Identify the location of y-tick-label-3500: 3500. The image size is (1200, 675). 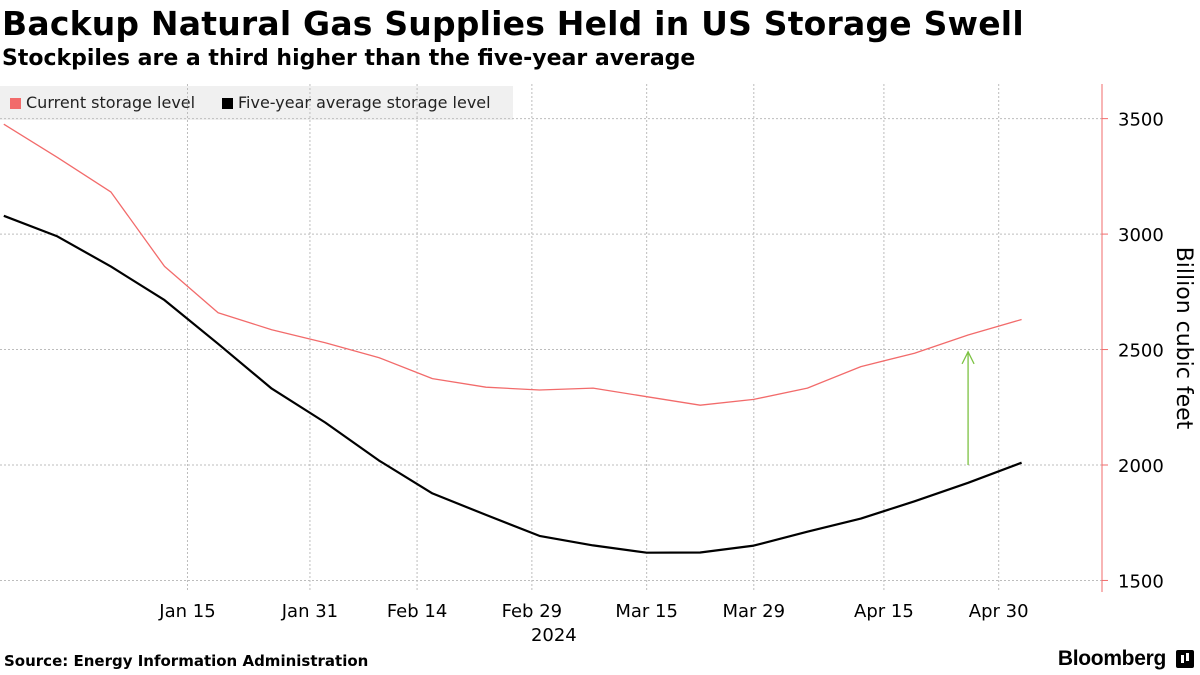
(1141, 120).